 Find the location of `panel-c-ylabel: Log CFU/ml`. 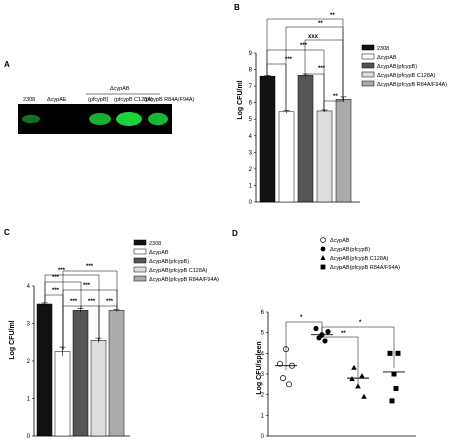

panel-c-ylabel: Log CFU/ml is located at coordinates (12, 339).